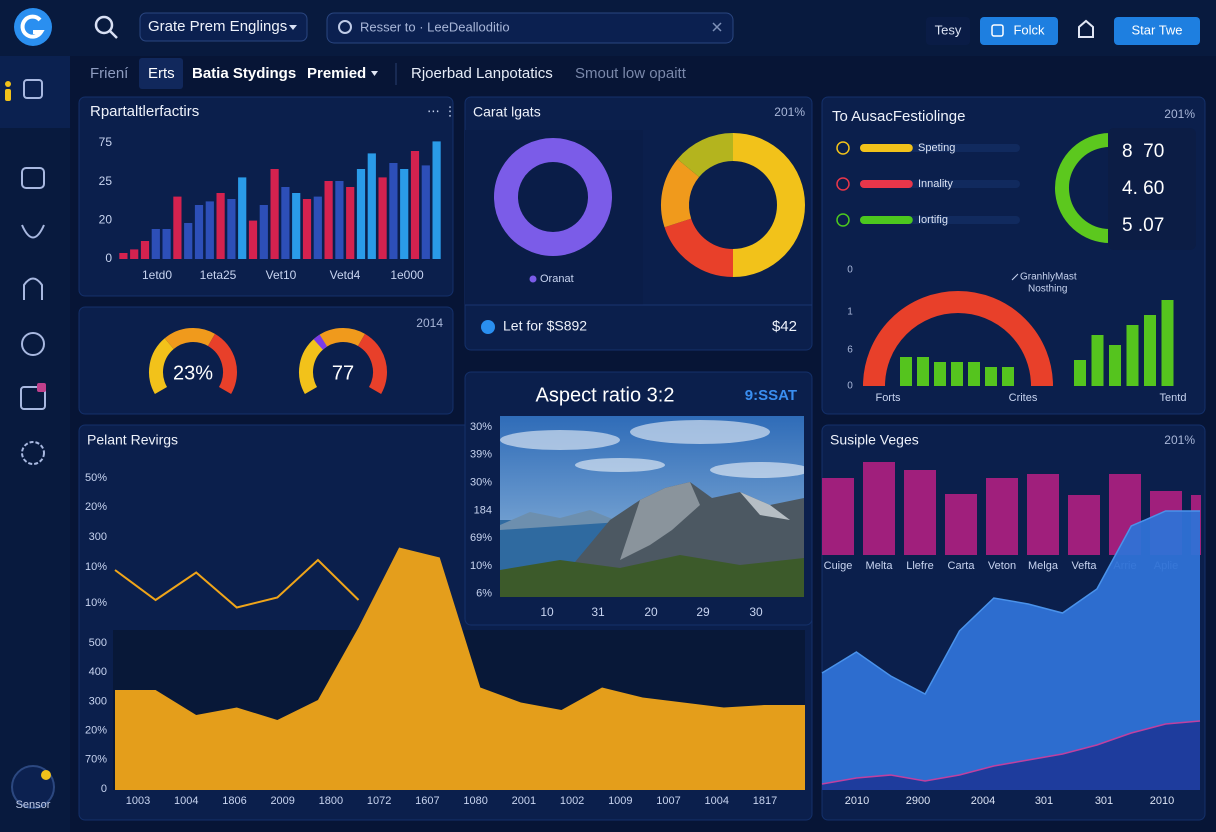  Describe the element at coordinates (336, 73) in the screenshot. I see `nav-item: Premied` at that location.